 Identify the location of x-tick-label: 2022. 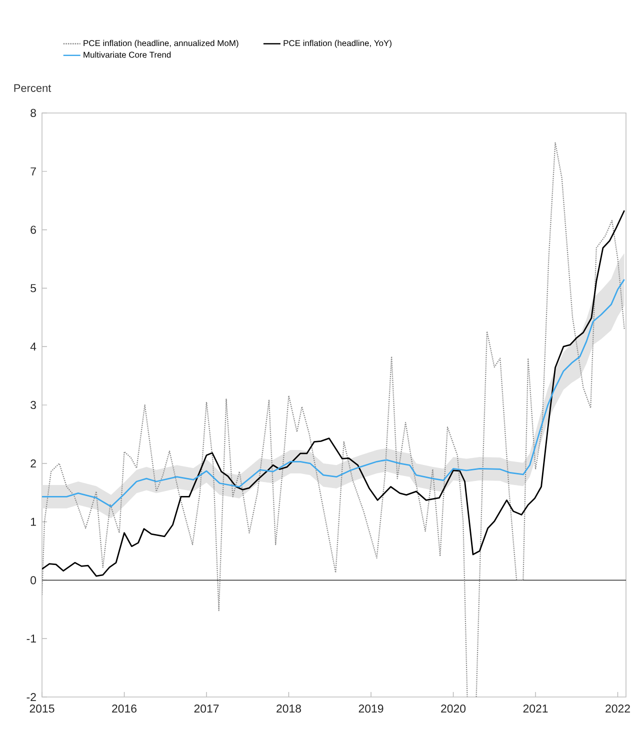
(618, 708).